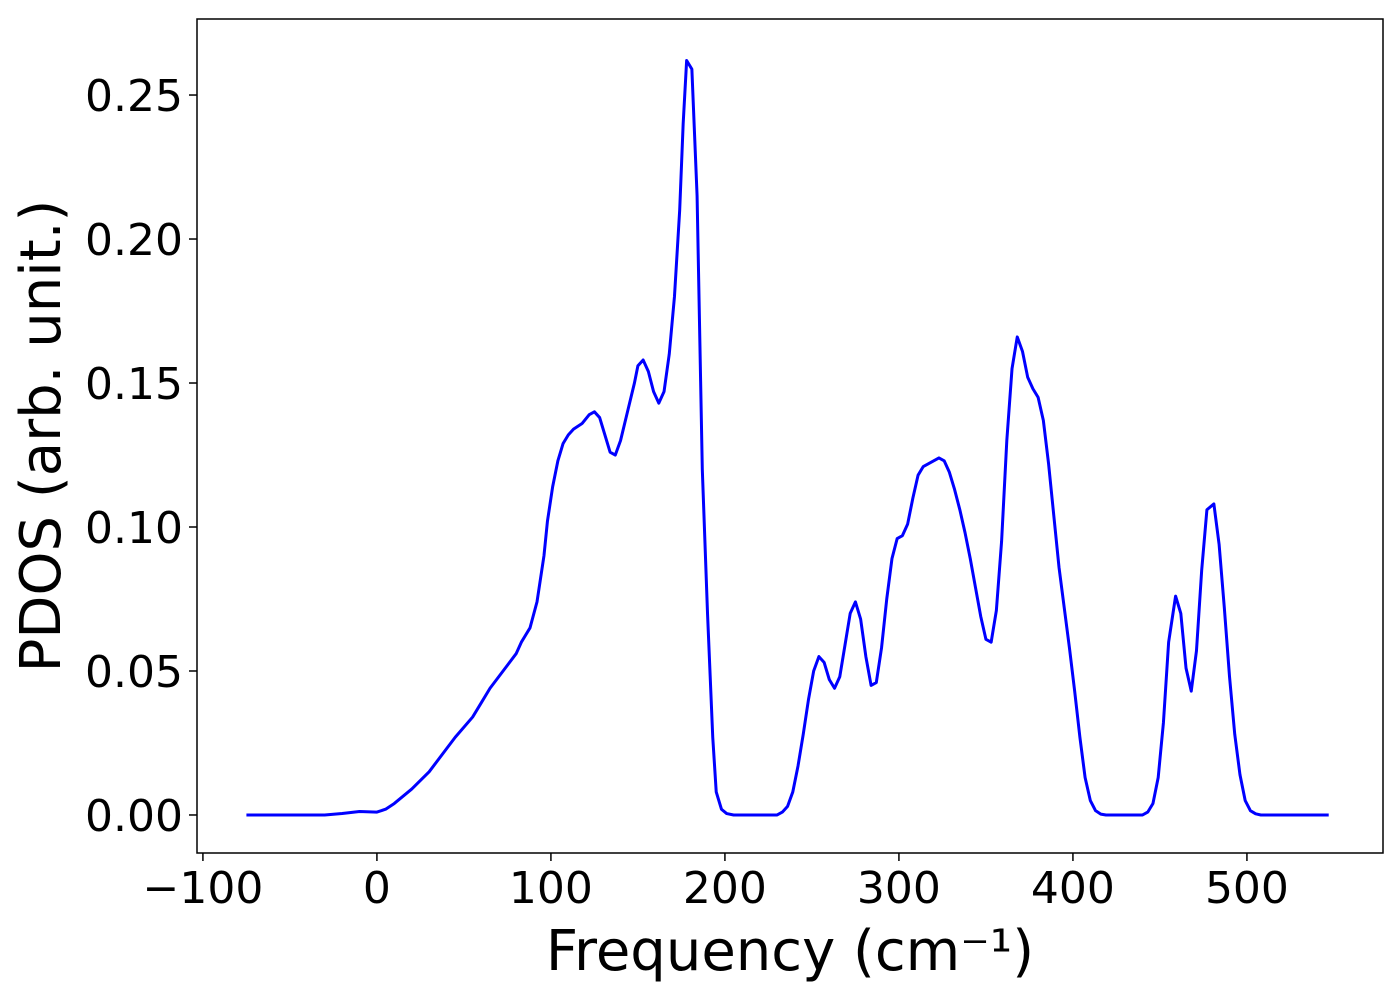 Image resolution: width=1400 pixels, height=1000 pixels. I want to click on x-tick-label: 400, so click(1073, 888).